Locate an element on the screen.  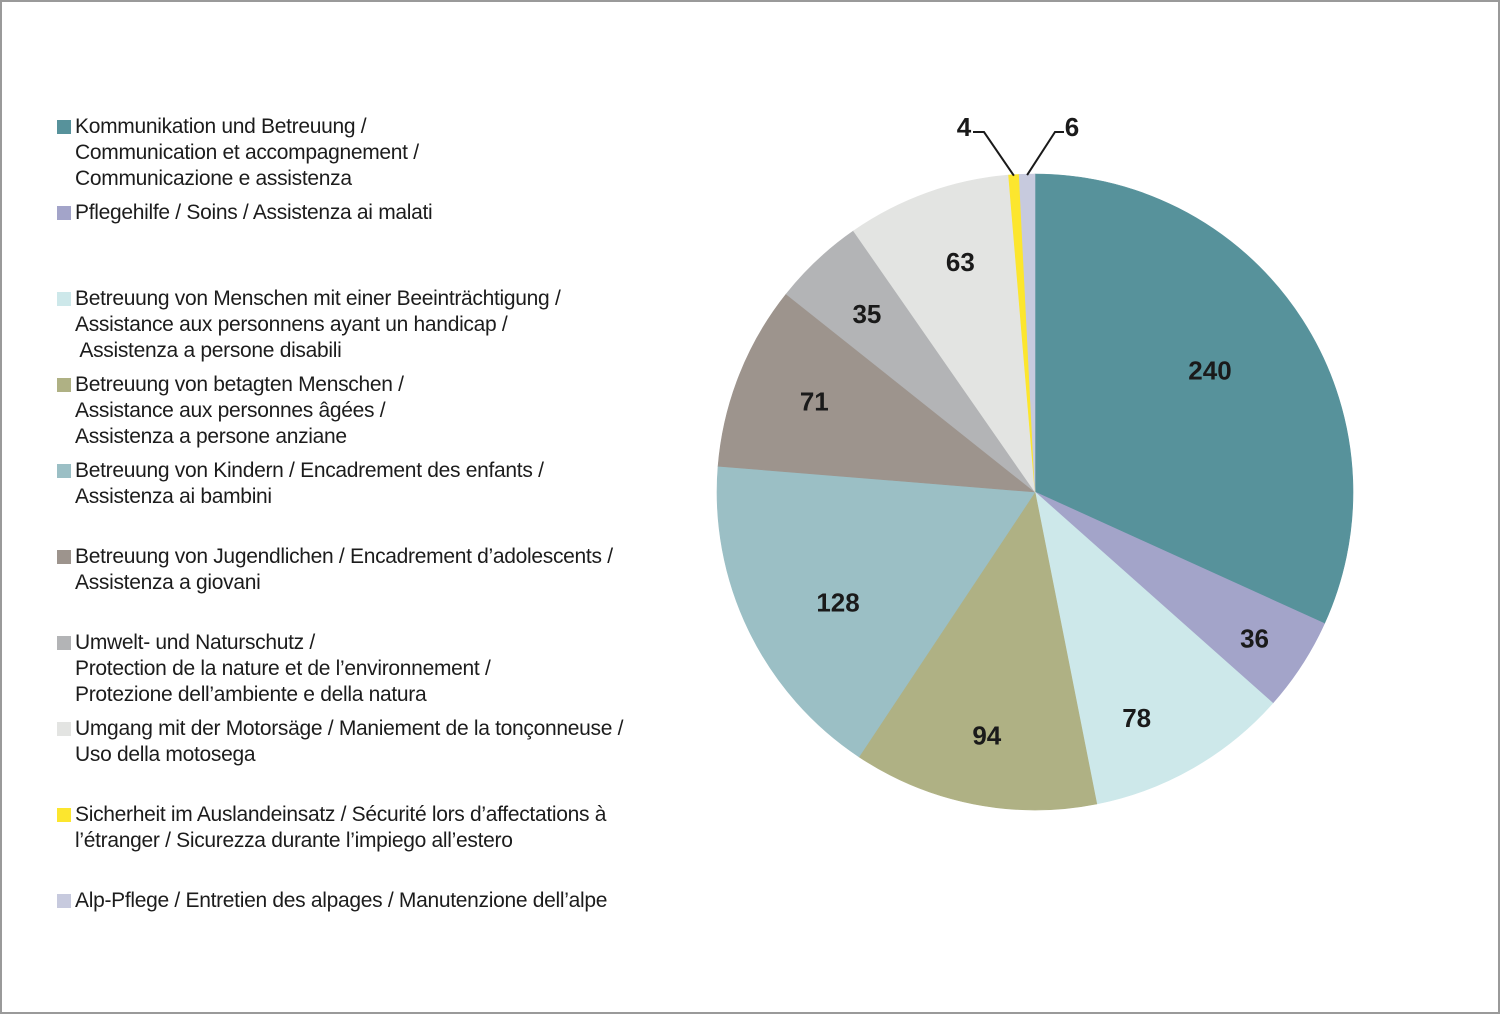
legend-label-line: Betreuung von betagten Menschen / is located at coordinates (239, 384).